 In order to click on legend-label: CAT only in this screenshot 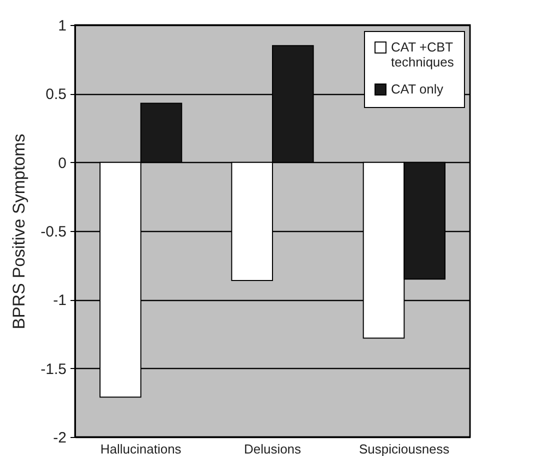, I will do `click(417, 89)`.